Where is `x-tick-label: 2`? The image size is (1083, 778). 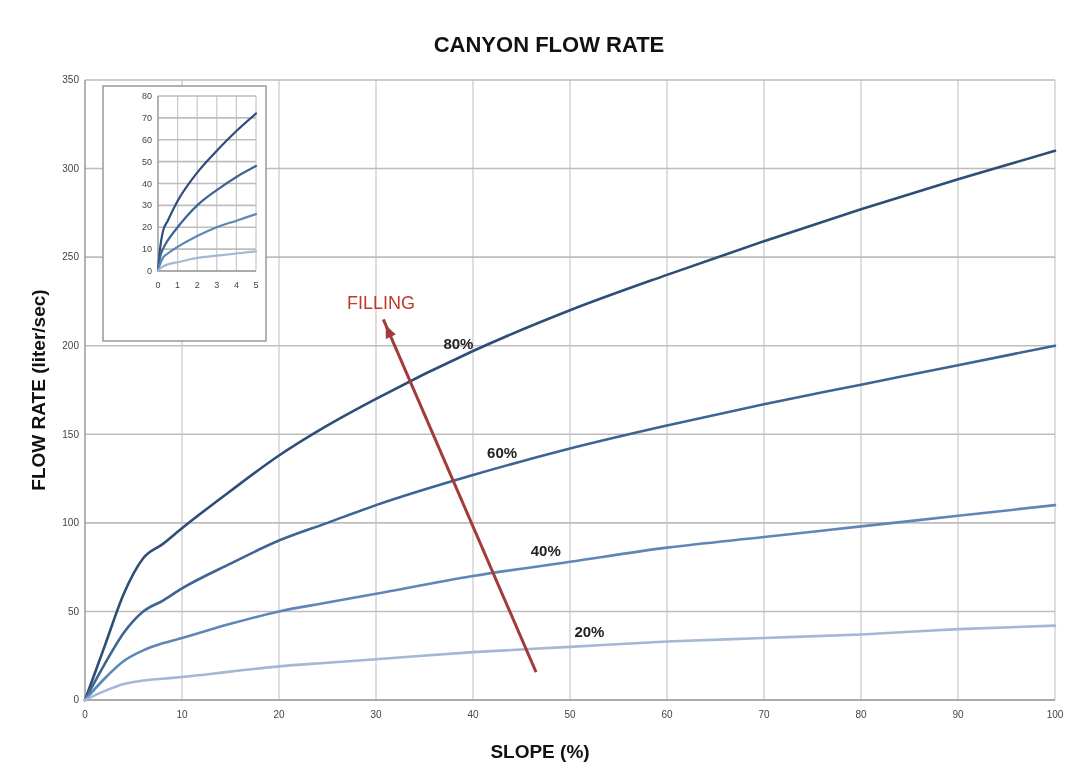 x-tick-label: 2 is located at coordinates (197, 285).